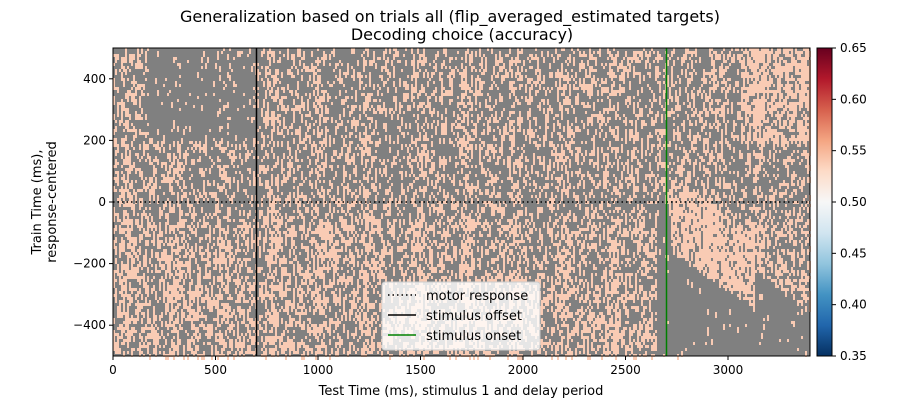 The image size is (900, 400). Describe the element at coordinates (318, 370) in the screenshot. I see `x-tick-label: 1000` at that location.